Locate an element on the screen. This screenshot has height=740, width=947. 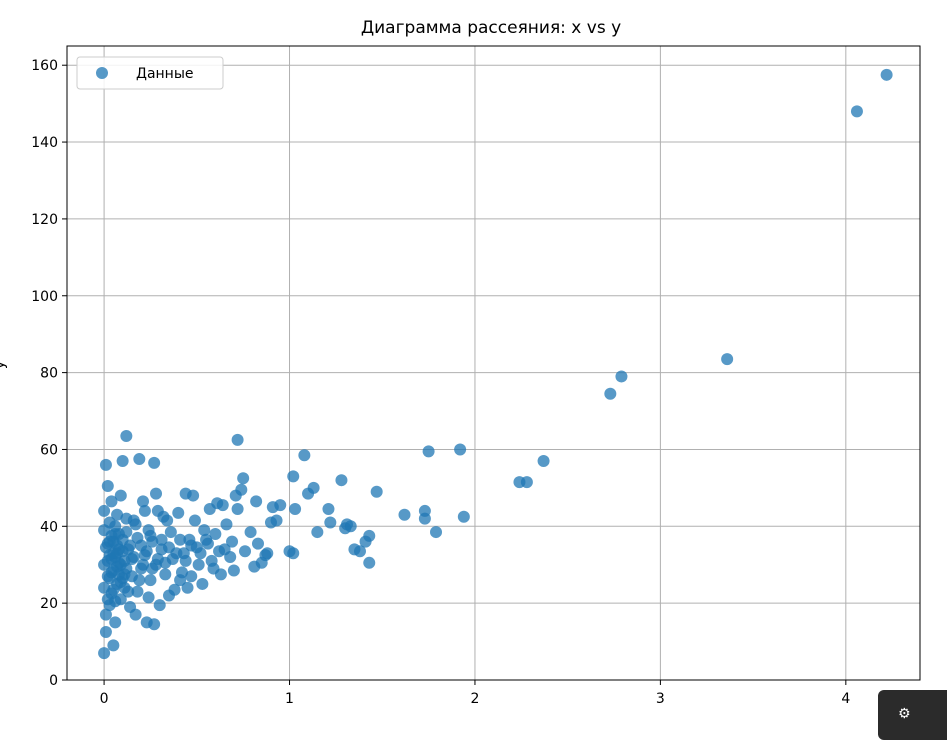
chart-title: Диаграмма рассеяния: x vs y is located at coordinates (491, 28).